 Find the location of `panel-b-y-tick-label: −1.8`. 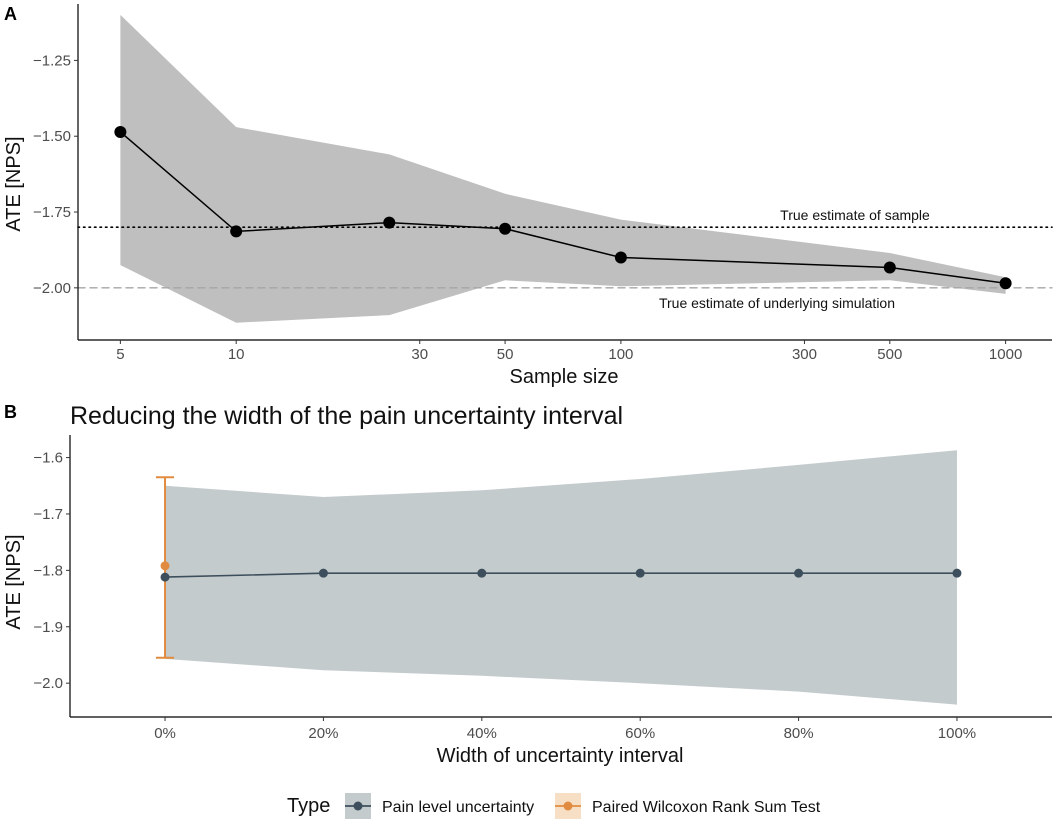

panel-b-y-tick-label: −1.8 is located at coordinates (48, 570).